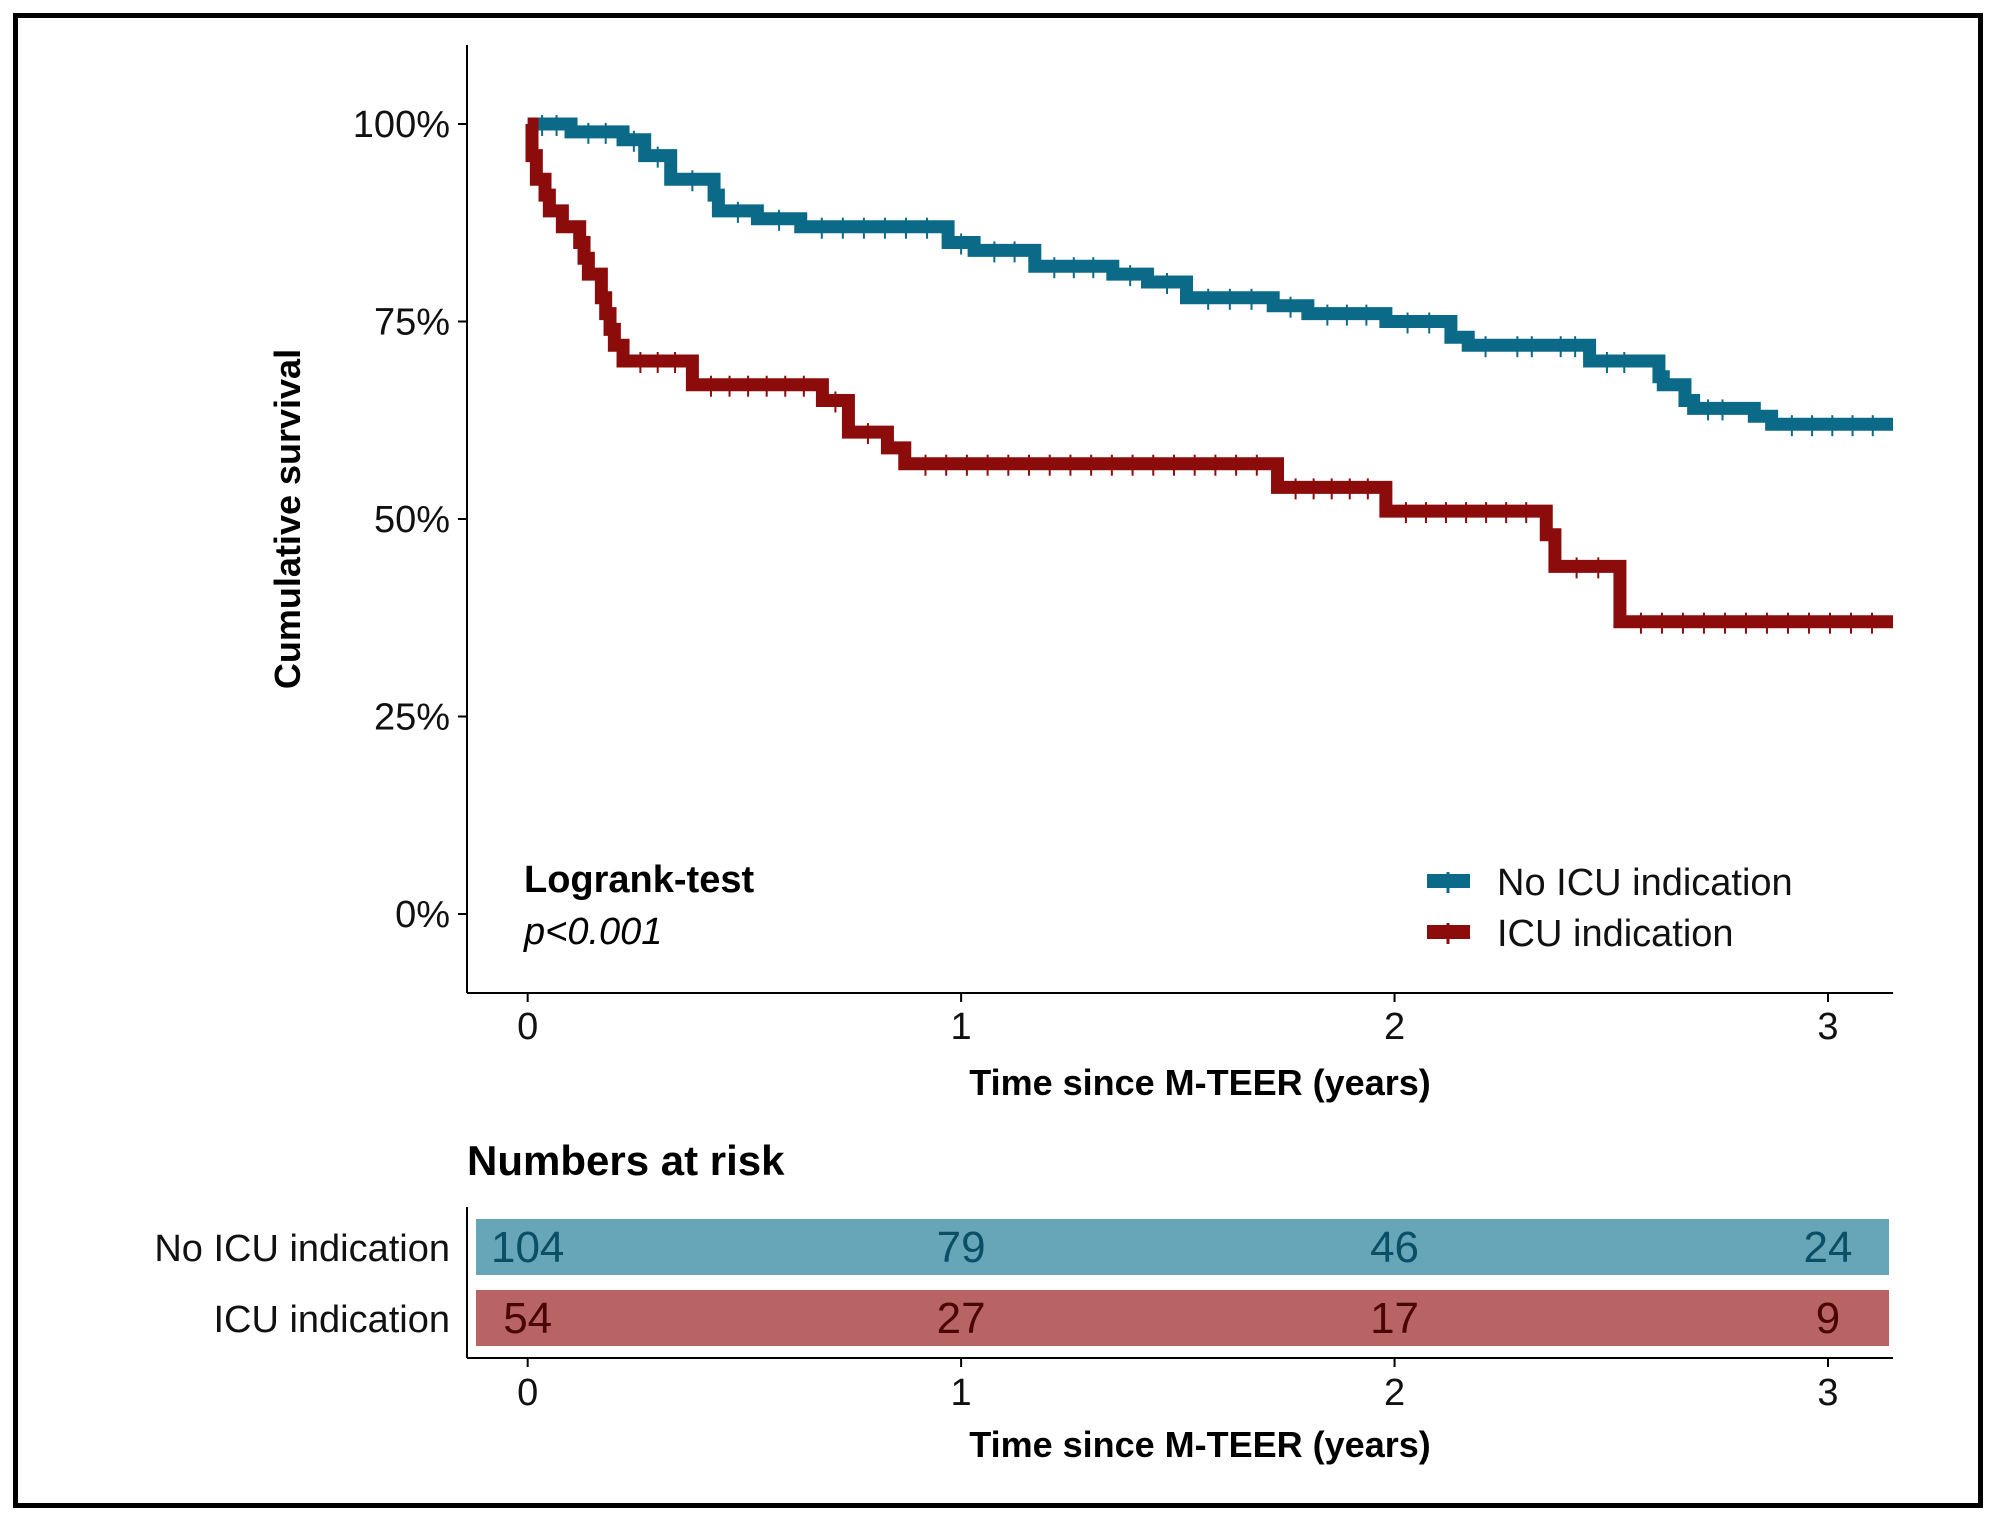  I want to click on risk-table-title: Numbers at risk, so click(626, 1160).